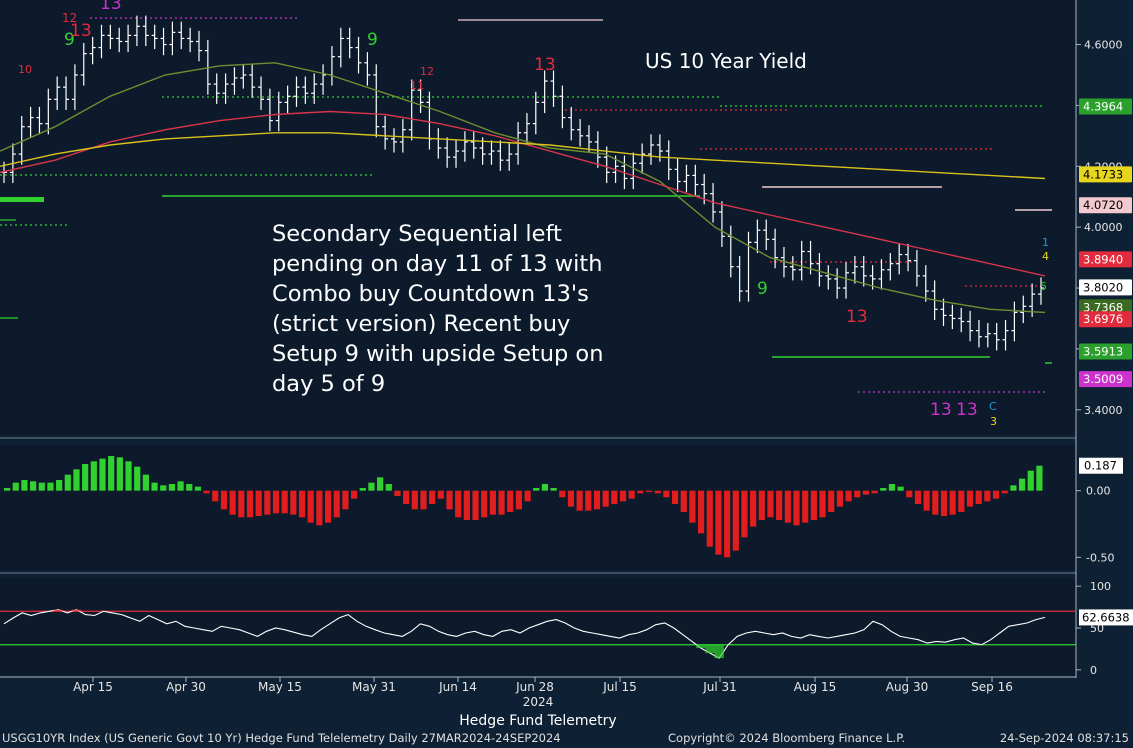  What do you see at coordinates (421, 324) in the screenshot?
I see `annotation-line-4: (strict version) Recent buy` at bounding box center [421, 324].